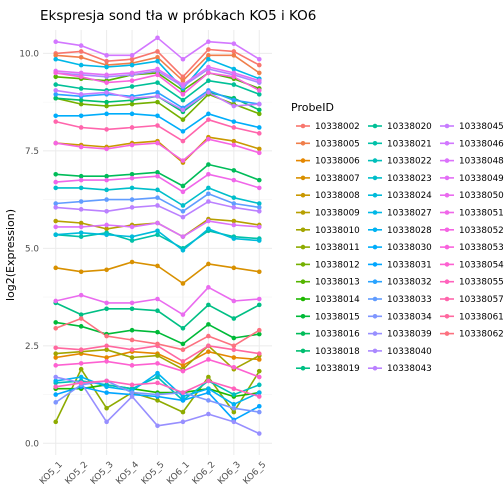  What do you see at coordinates (400, 335) in the screenshot?
I see `legend-item-10338039: 10338039` at bounding box center [400, 335].